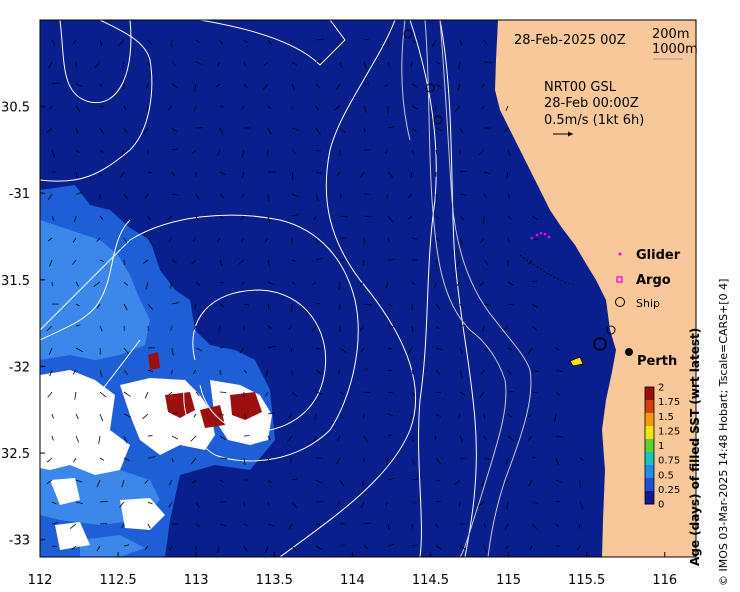  Describe the element at coordinates (19, 194) in the screenshot. I see `y-tick-label: -31` at that location.